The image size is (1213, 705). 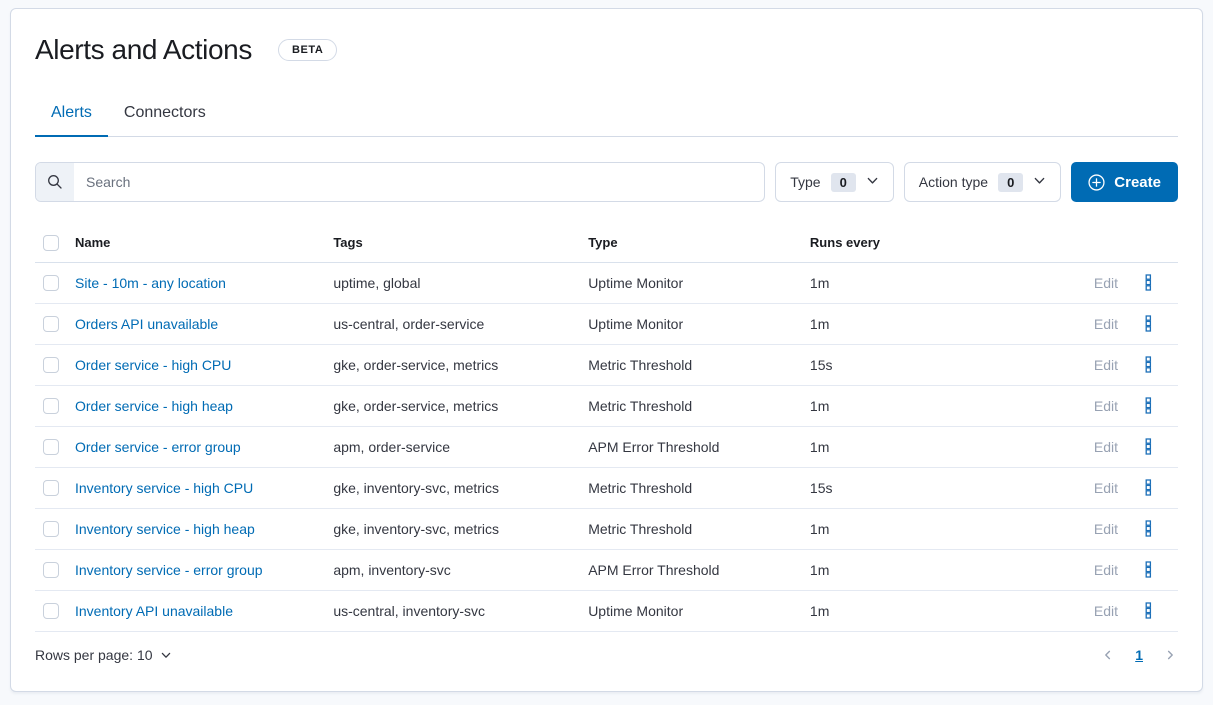 What do you see at coordinates (165, 528) in the screenshot?
I see `alert-name-link: Inventory service - high heap` at bounding box center [165, 528].